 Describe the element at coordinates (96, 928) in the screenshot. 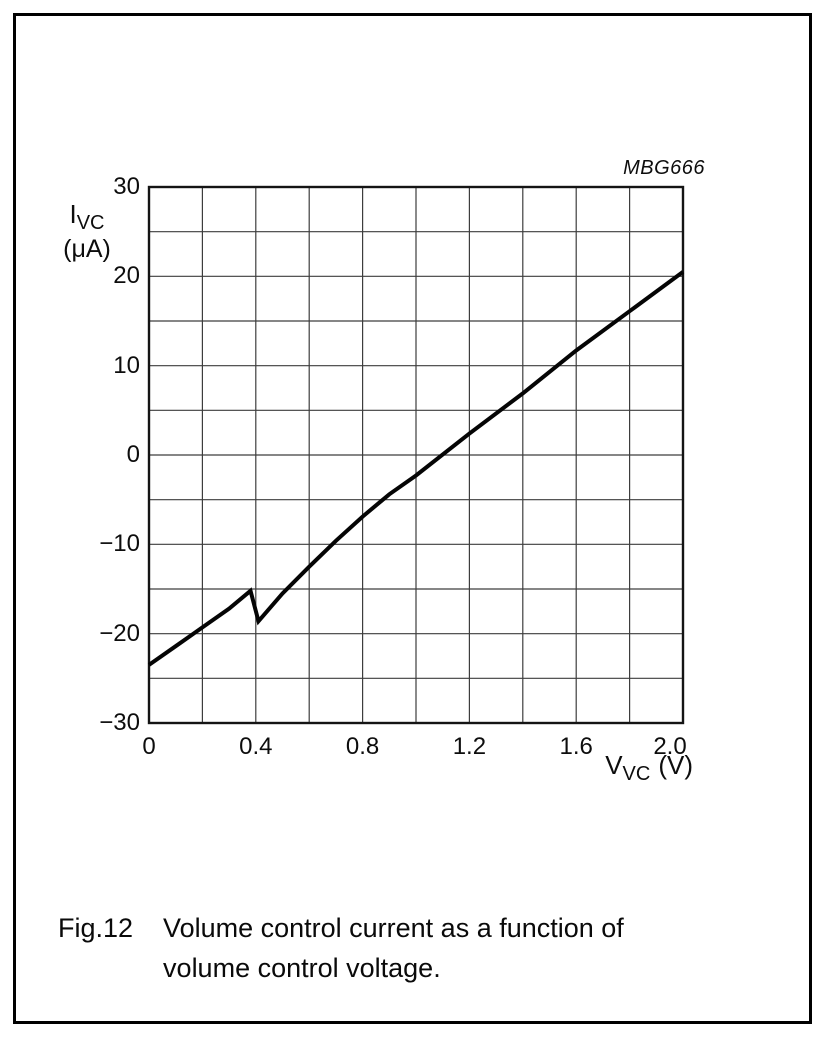

I see `figure-number: Fig.12` at that location.